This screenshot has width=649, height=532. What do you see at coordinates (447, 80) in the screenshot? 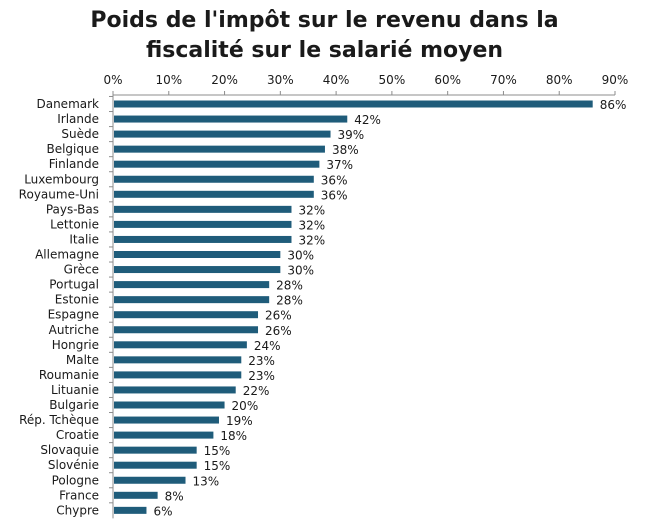
I see `x-tick-label-6: 60%` at bounding box center [447, 80].